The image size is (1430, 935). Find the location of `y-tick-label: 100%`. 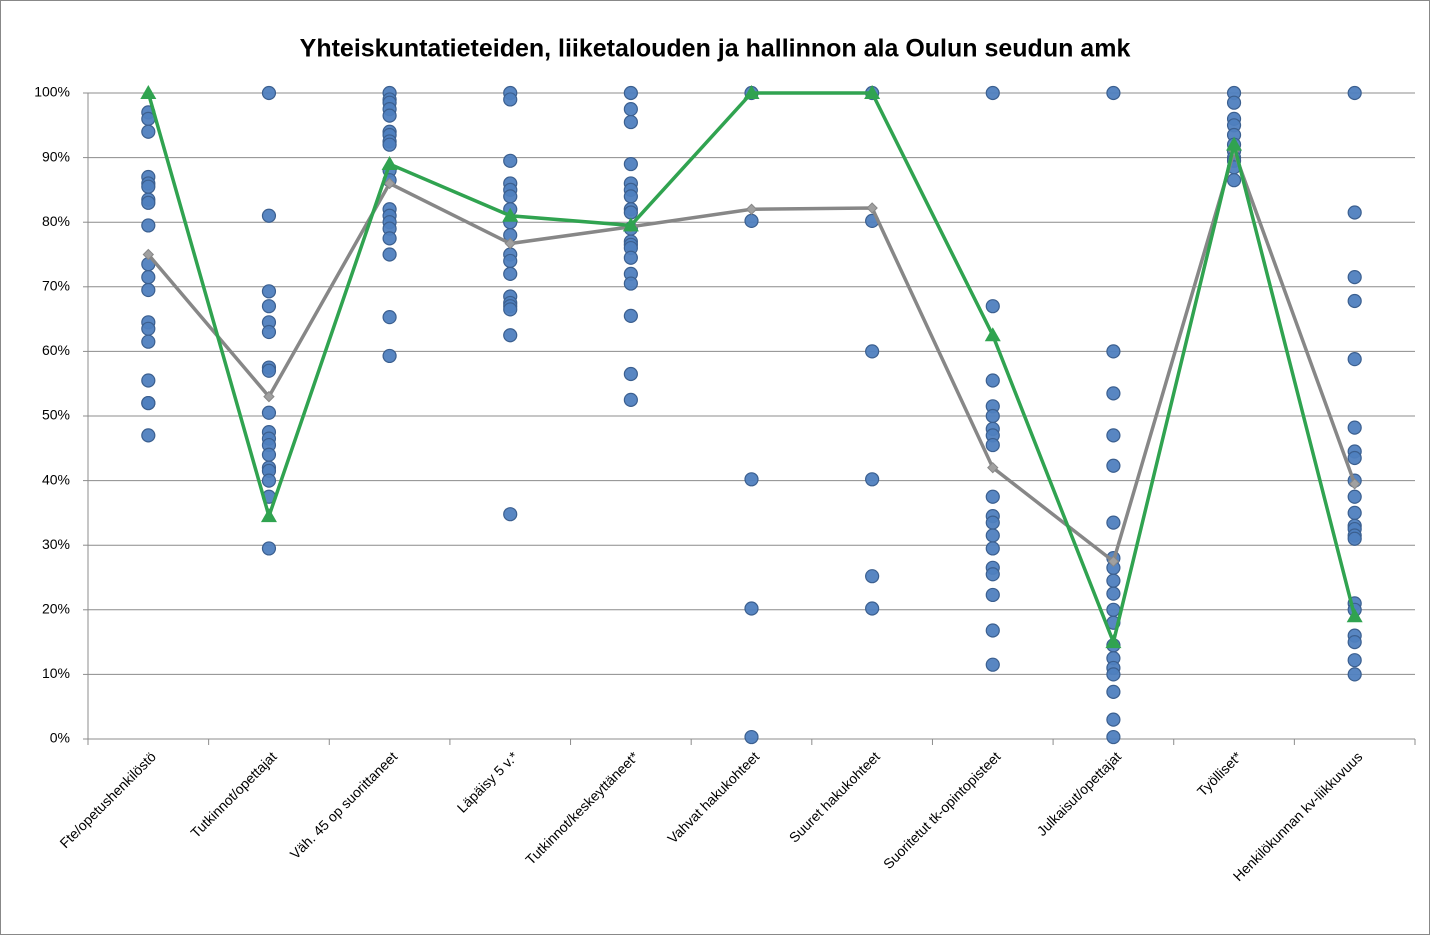

y-tick-label: 100% is located at coordinates (52, 92).